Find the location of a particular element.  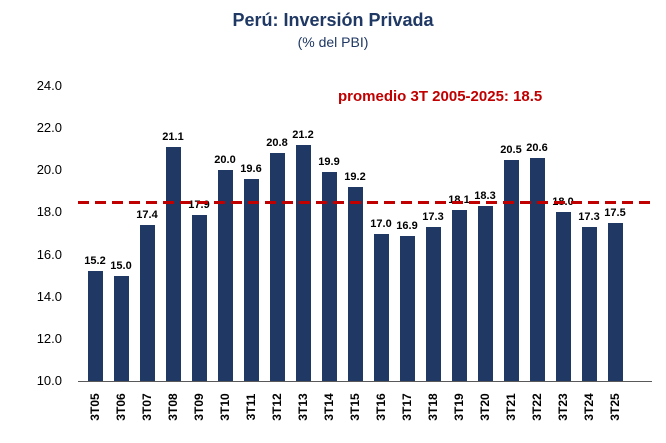

x-tick-label: 3T20 is located at coordinates (485, 407).